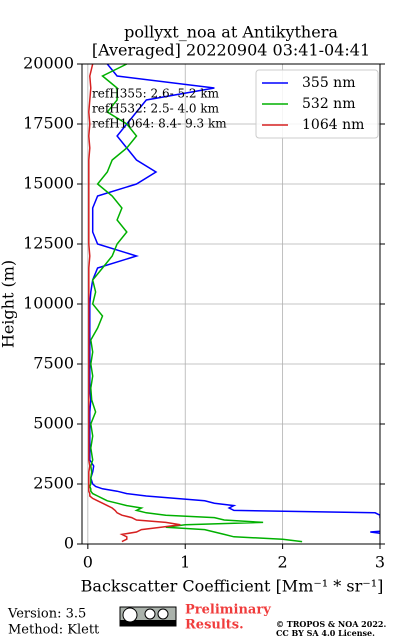 The width and height of the screenshot is (400, 640). Describe the element at coordinates (328, 83) in the screenshot. I see `legend-label: 355 nm` at that location.